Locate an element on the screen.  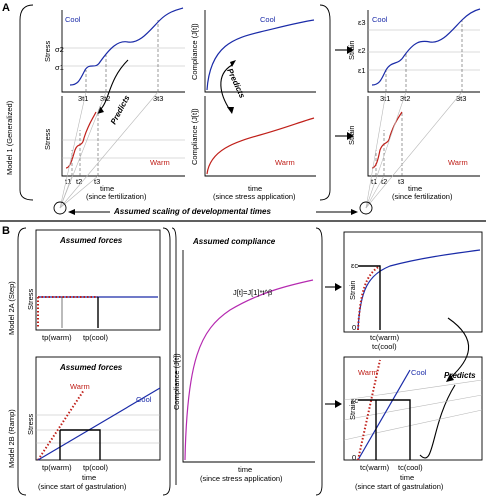
tick-3t2: 3t2 is located at coordinates (105, 98).